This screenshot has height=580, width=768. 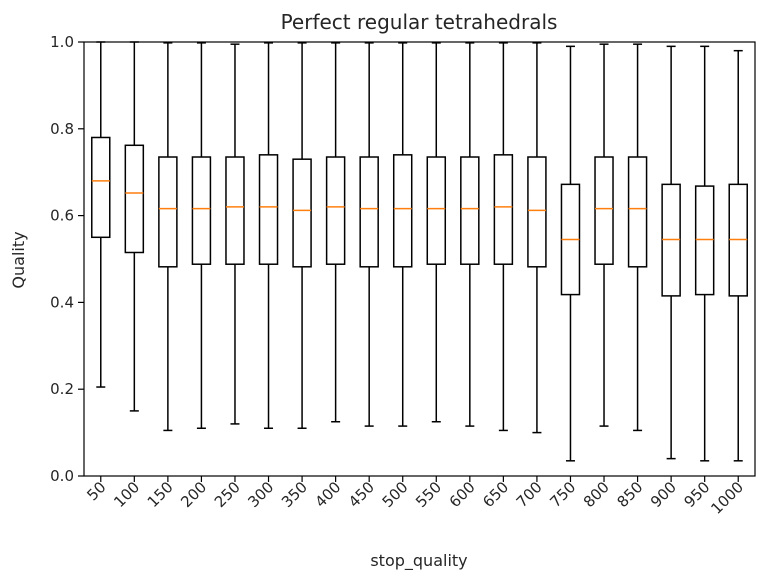 I want to click on x-tick-label: 800, so click(x=596, y=494).